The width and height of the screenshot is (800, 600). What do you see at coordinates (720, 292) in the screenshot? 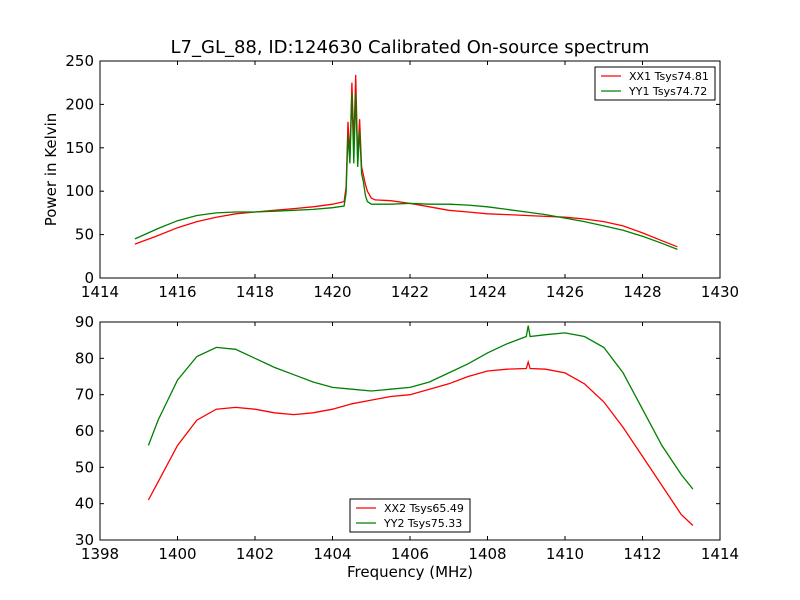
I see `x-tick-label: 1430` at bounding box center [720, 292].